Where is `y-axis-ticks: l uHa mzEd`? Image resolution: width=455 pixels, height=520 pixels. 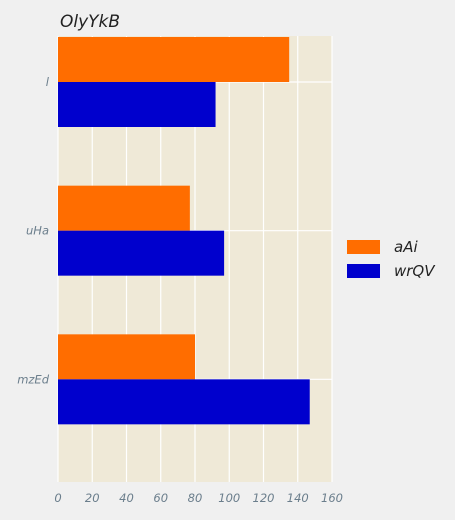 y-axis-ticks: l uHa mzEd is located at coordinates (33, 230).